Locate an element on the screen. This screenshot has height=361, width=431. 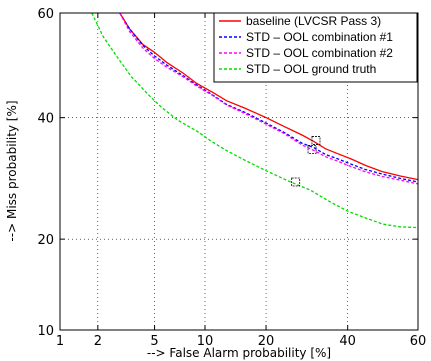
legend-label: baseline (LVCSR Pass 3) is located at coordinates (313, 21).